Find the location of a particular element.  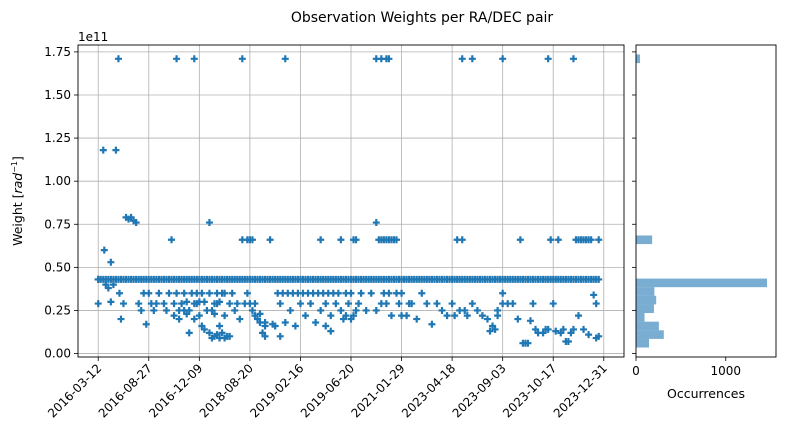

histogram-bars is located at coordinates (702, 201).